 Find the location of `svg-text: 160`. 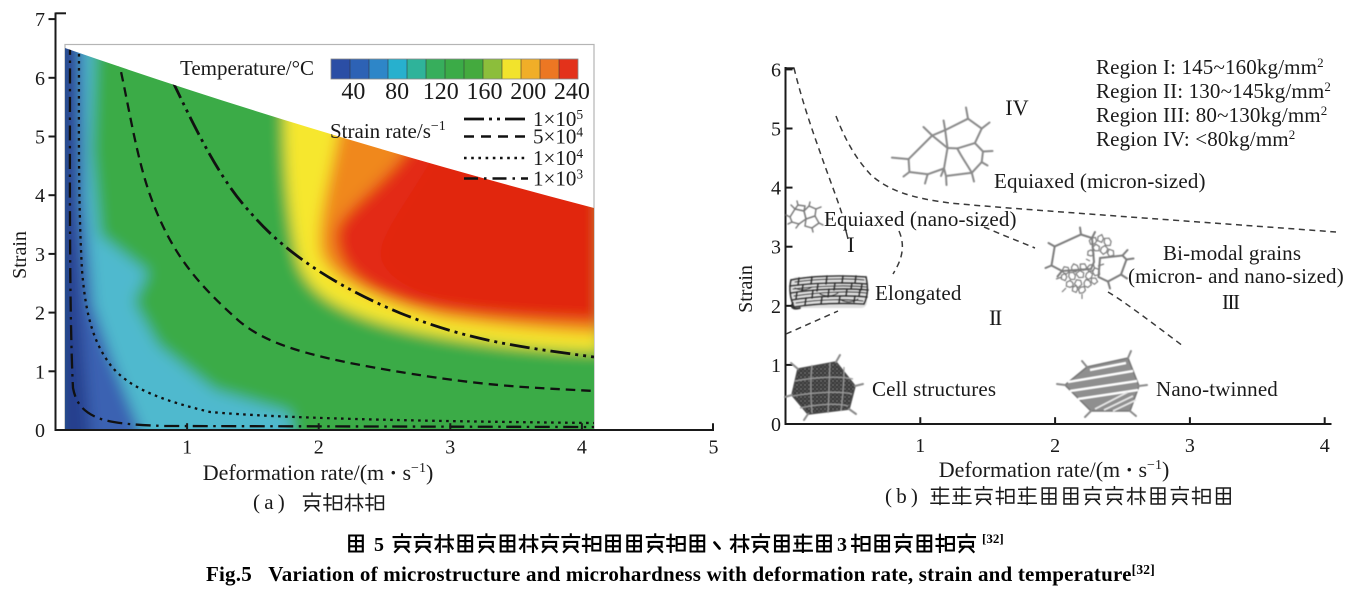

svg-text: 160 is located at coordinates (485, 92).